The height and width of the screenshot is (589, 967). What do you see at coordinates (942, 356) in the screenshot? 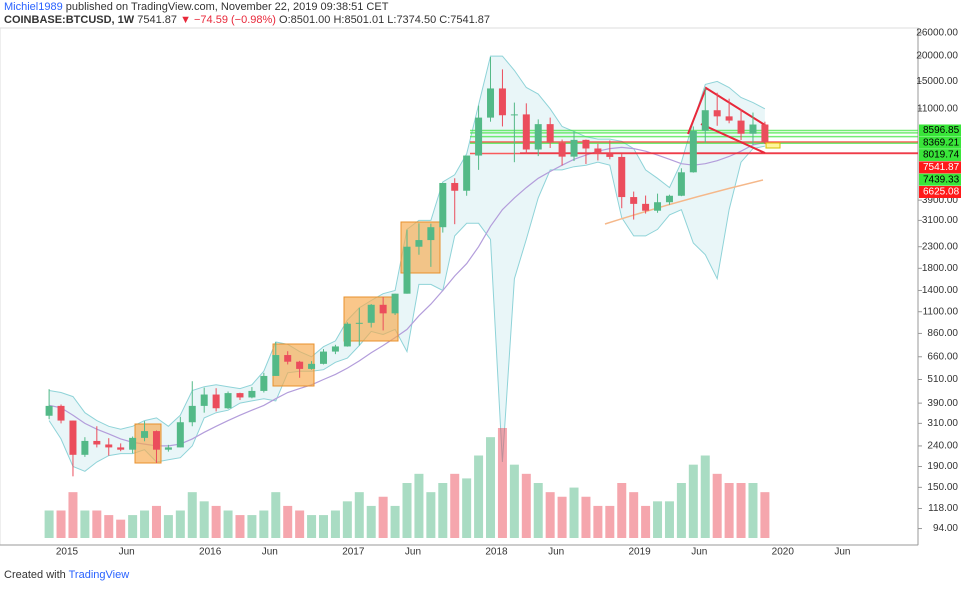
I see `y-tick-label: 660.00` at bounding box center [942, 356].